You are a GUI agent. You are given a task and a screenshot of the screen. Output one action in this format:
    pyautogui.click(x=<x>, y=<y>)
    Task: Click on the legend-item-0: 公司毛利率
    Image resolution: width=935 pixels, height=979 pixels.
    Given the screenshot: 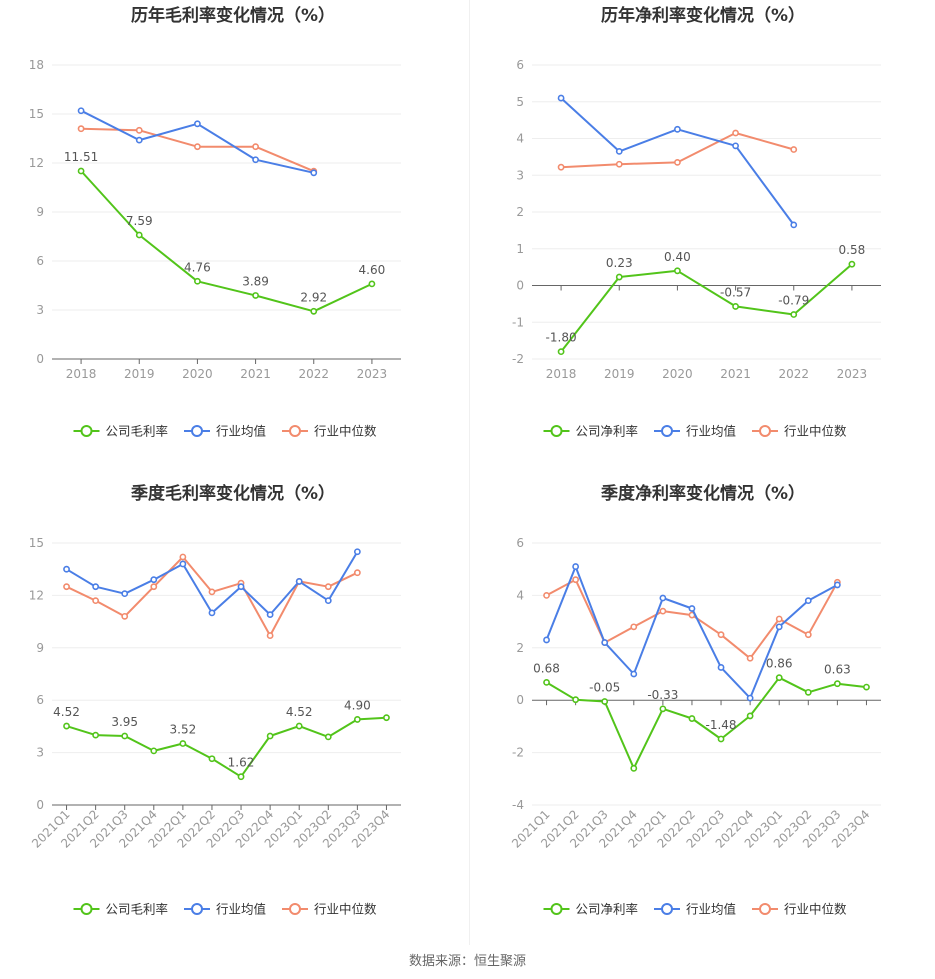 What is the action you would take?
    pyautogui.click(x=121, y=431)
    